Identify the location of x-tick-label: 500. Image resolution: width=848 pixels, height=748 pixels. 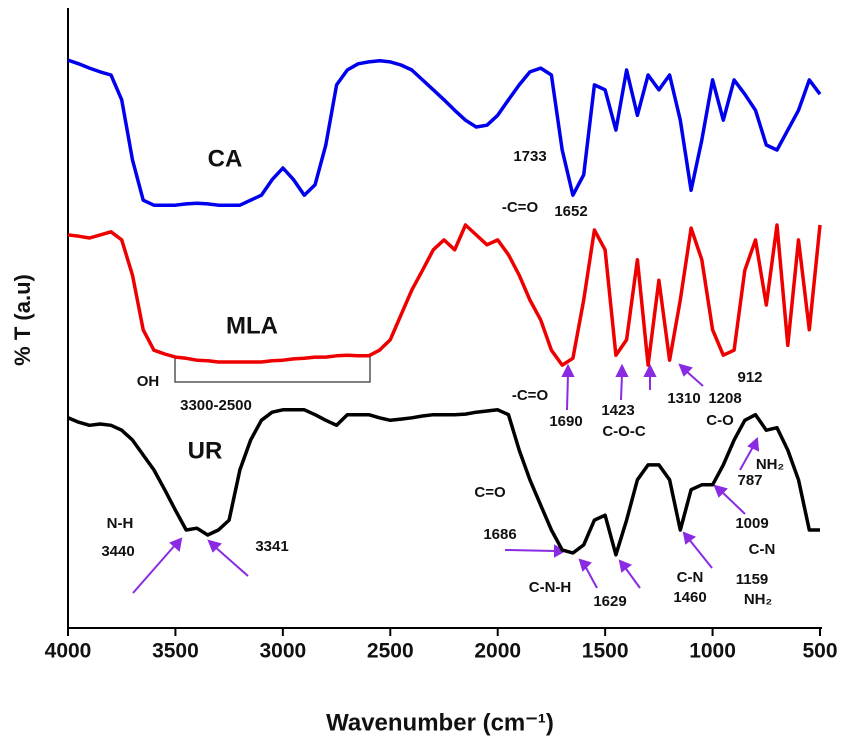
(819, 651).